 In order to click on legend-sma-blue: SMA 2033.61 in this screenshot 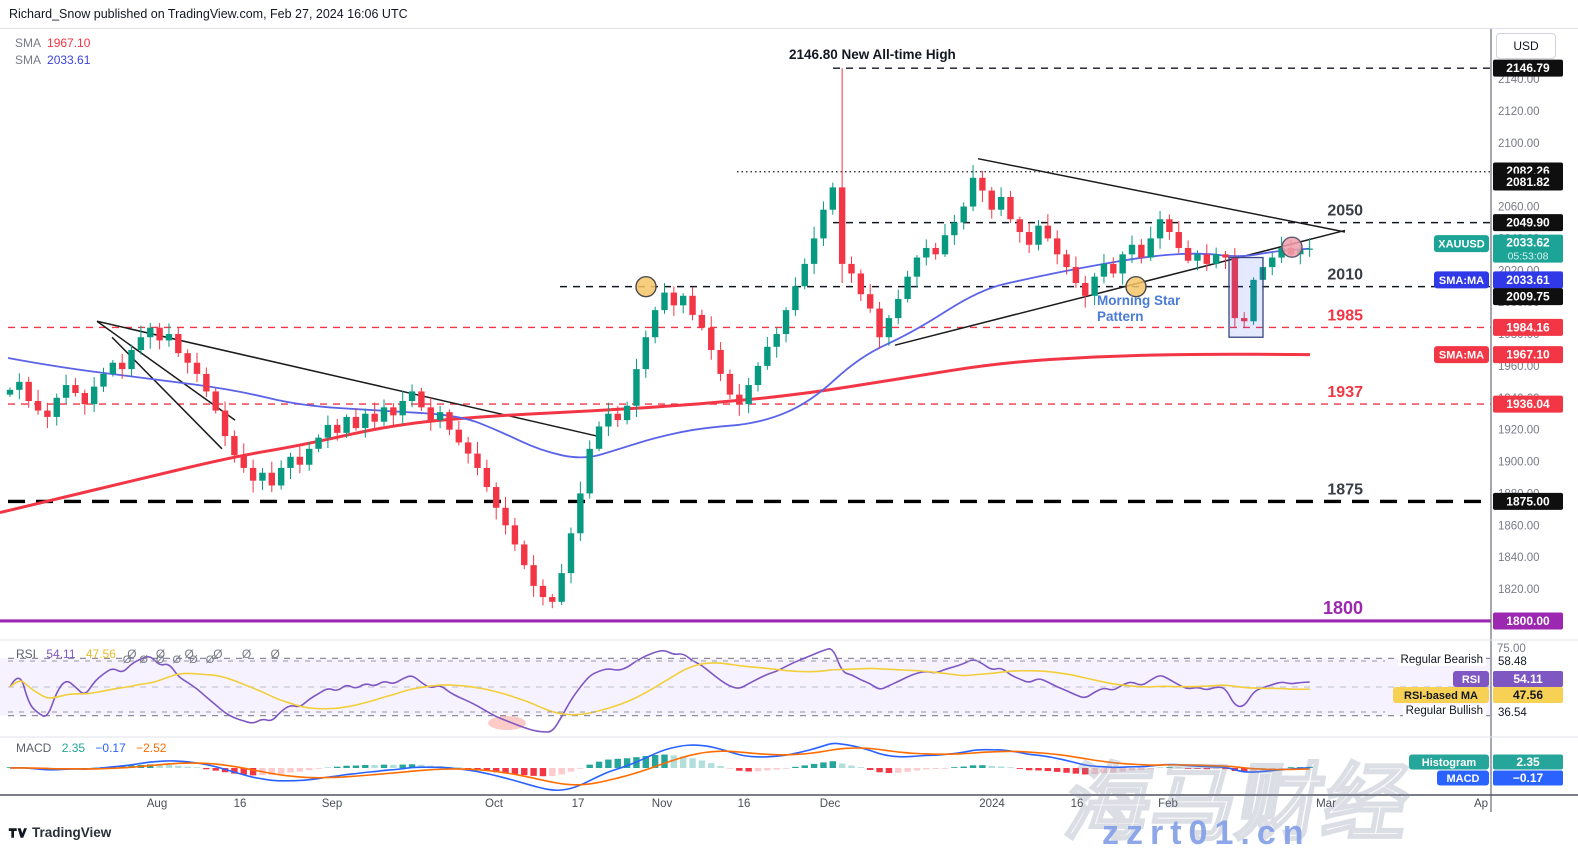, I will do `click(52, 60)`.